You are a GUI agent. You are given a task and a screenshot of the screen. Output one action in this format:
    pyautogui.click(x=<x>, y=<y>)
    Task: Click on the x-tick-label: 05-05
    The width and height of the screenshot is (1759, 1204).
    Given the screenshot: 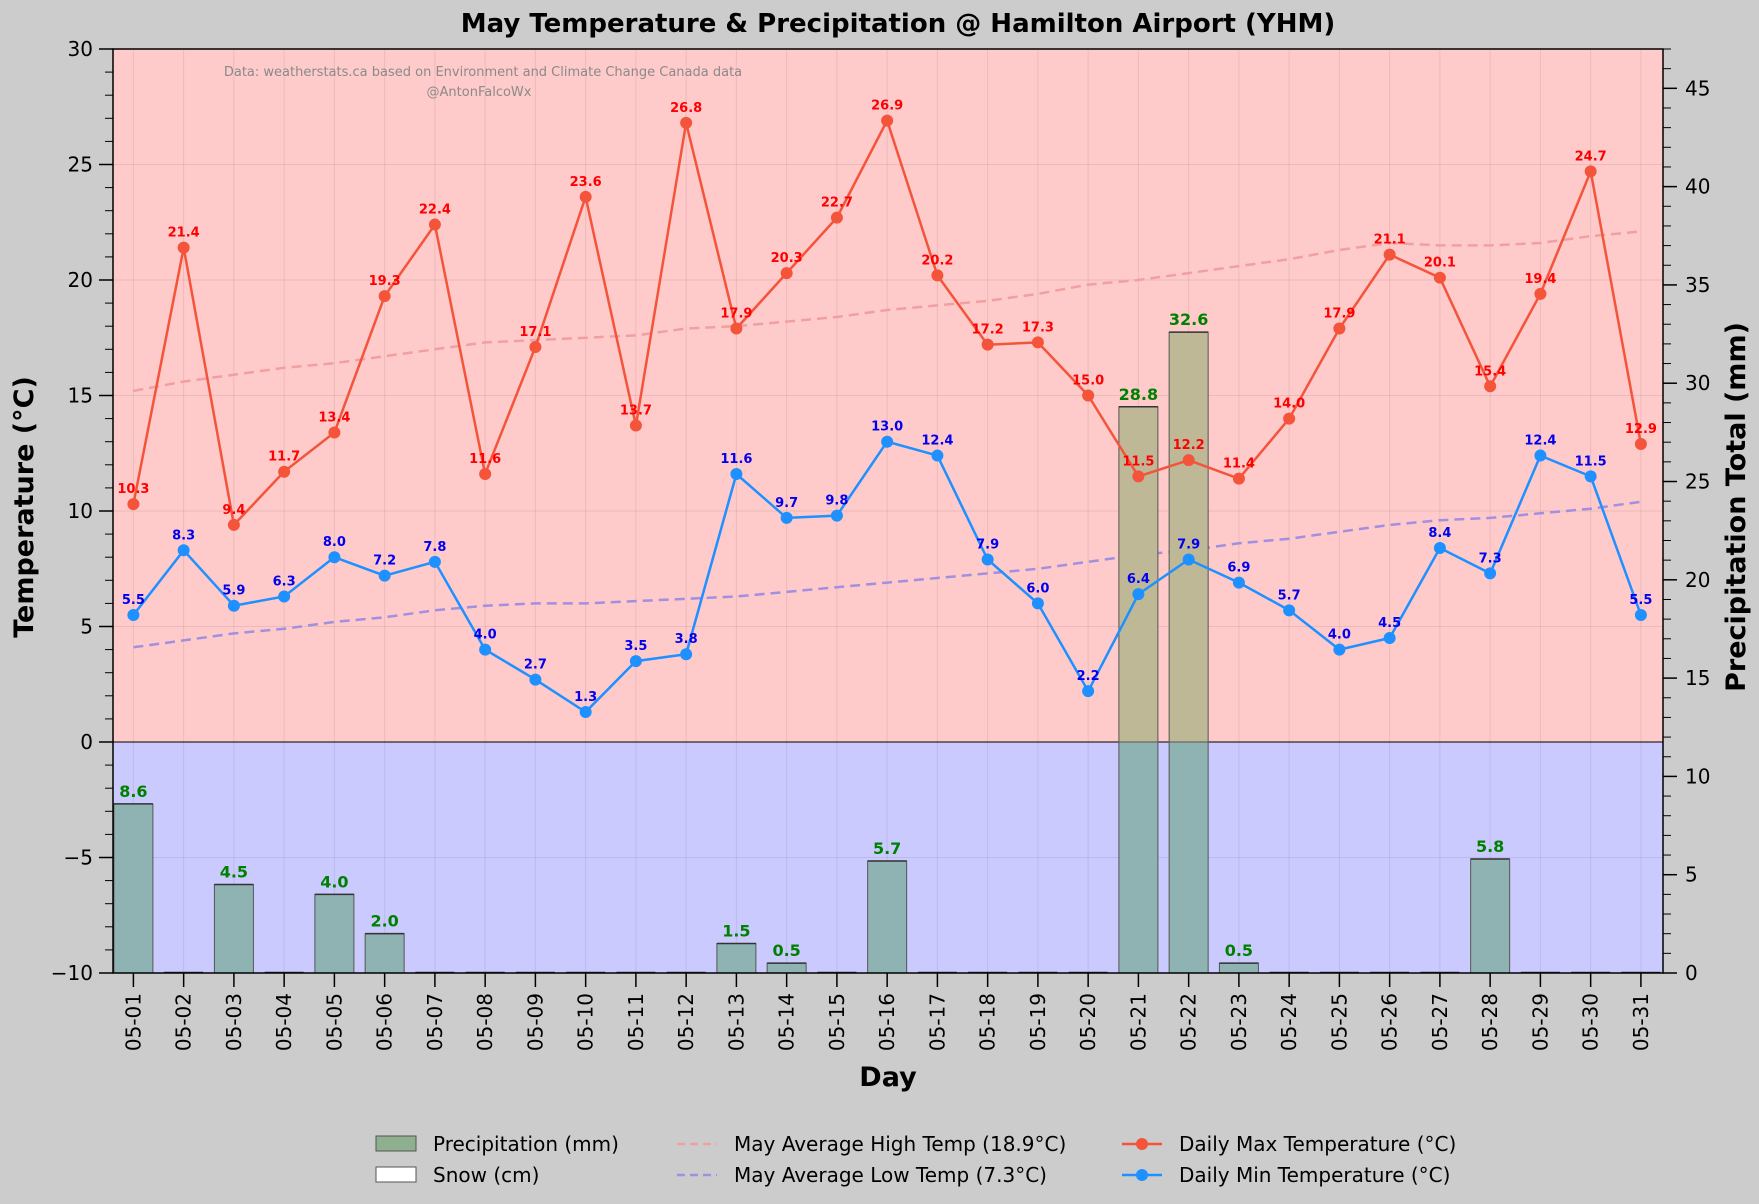 What is the action you would take?
    pyautogui.click(x=334, y=1022)
    